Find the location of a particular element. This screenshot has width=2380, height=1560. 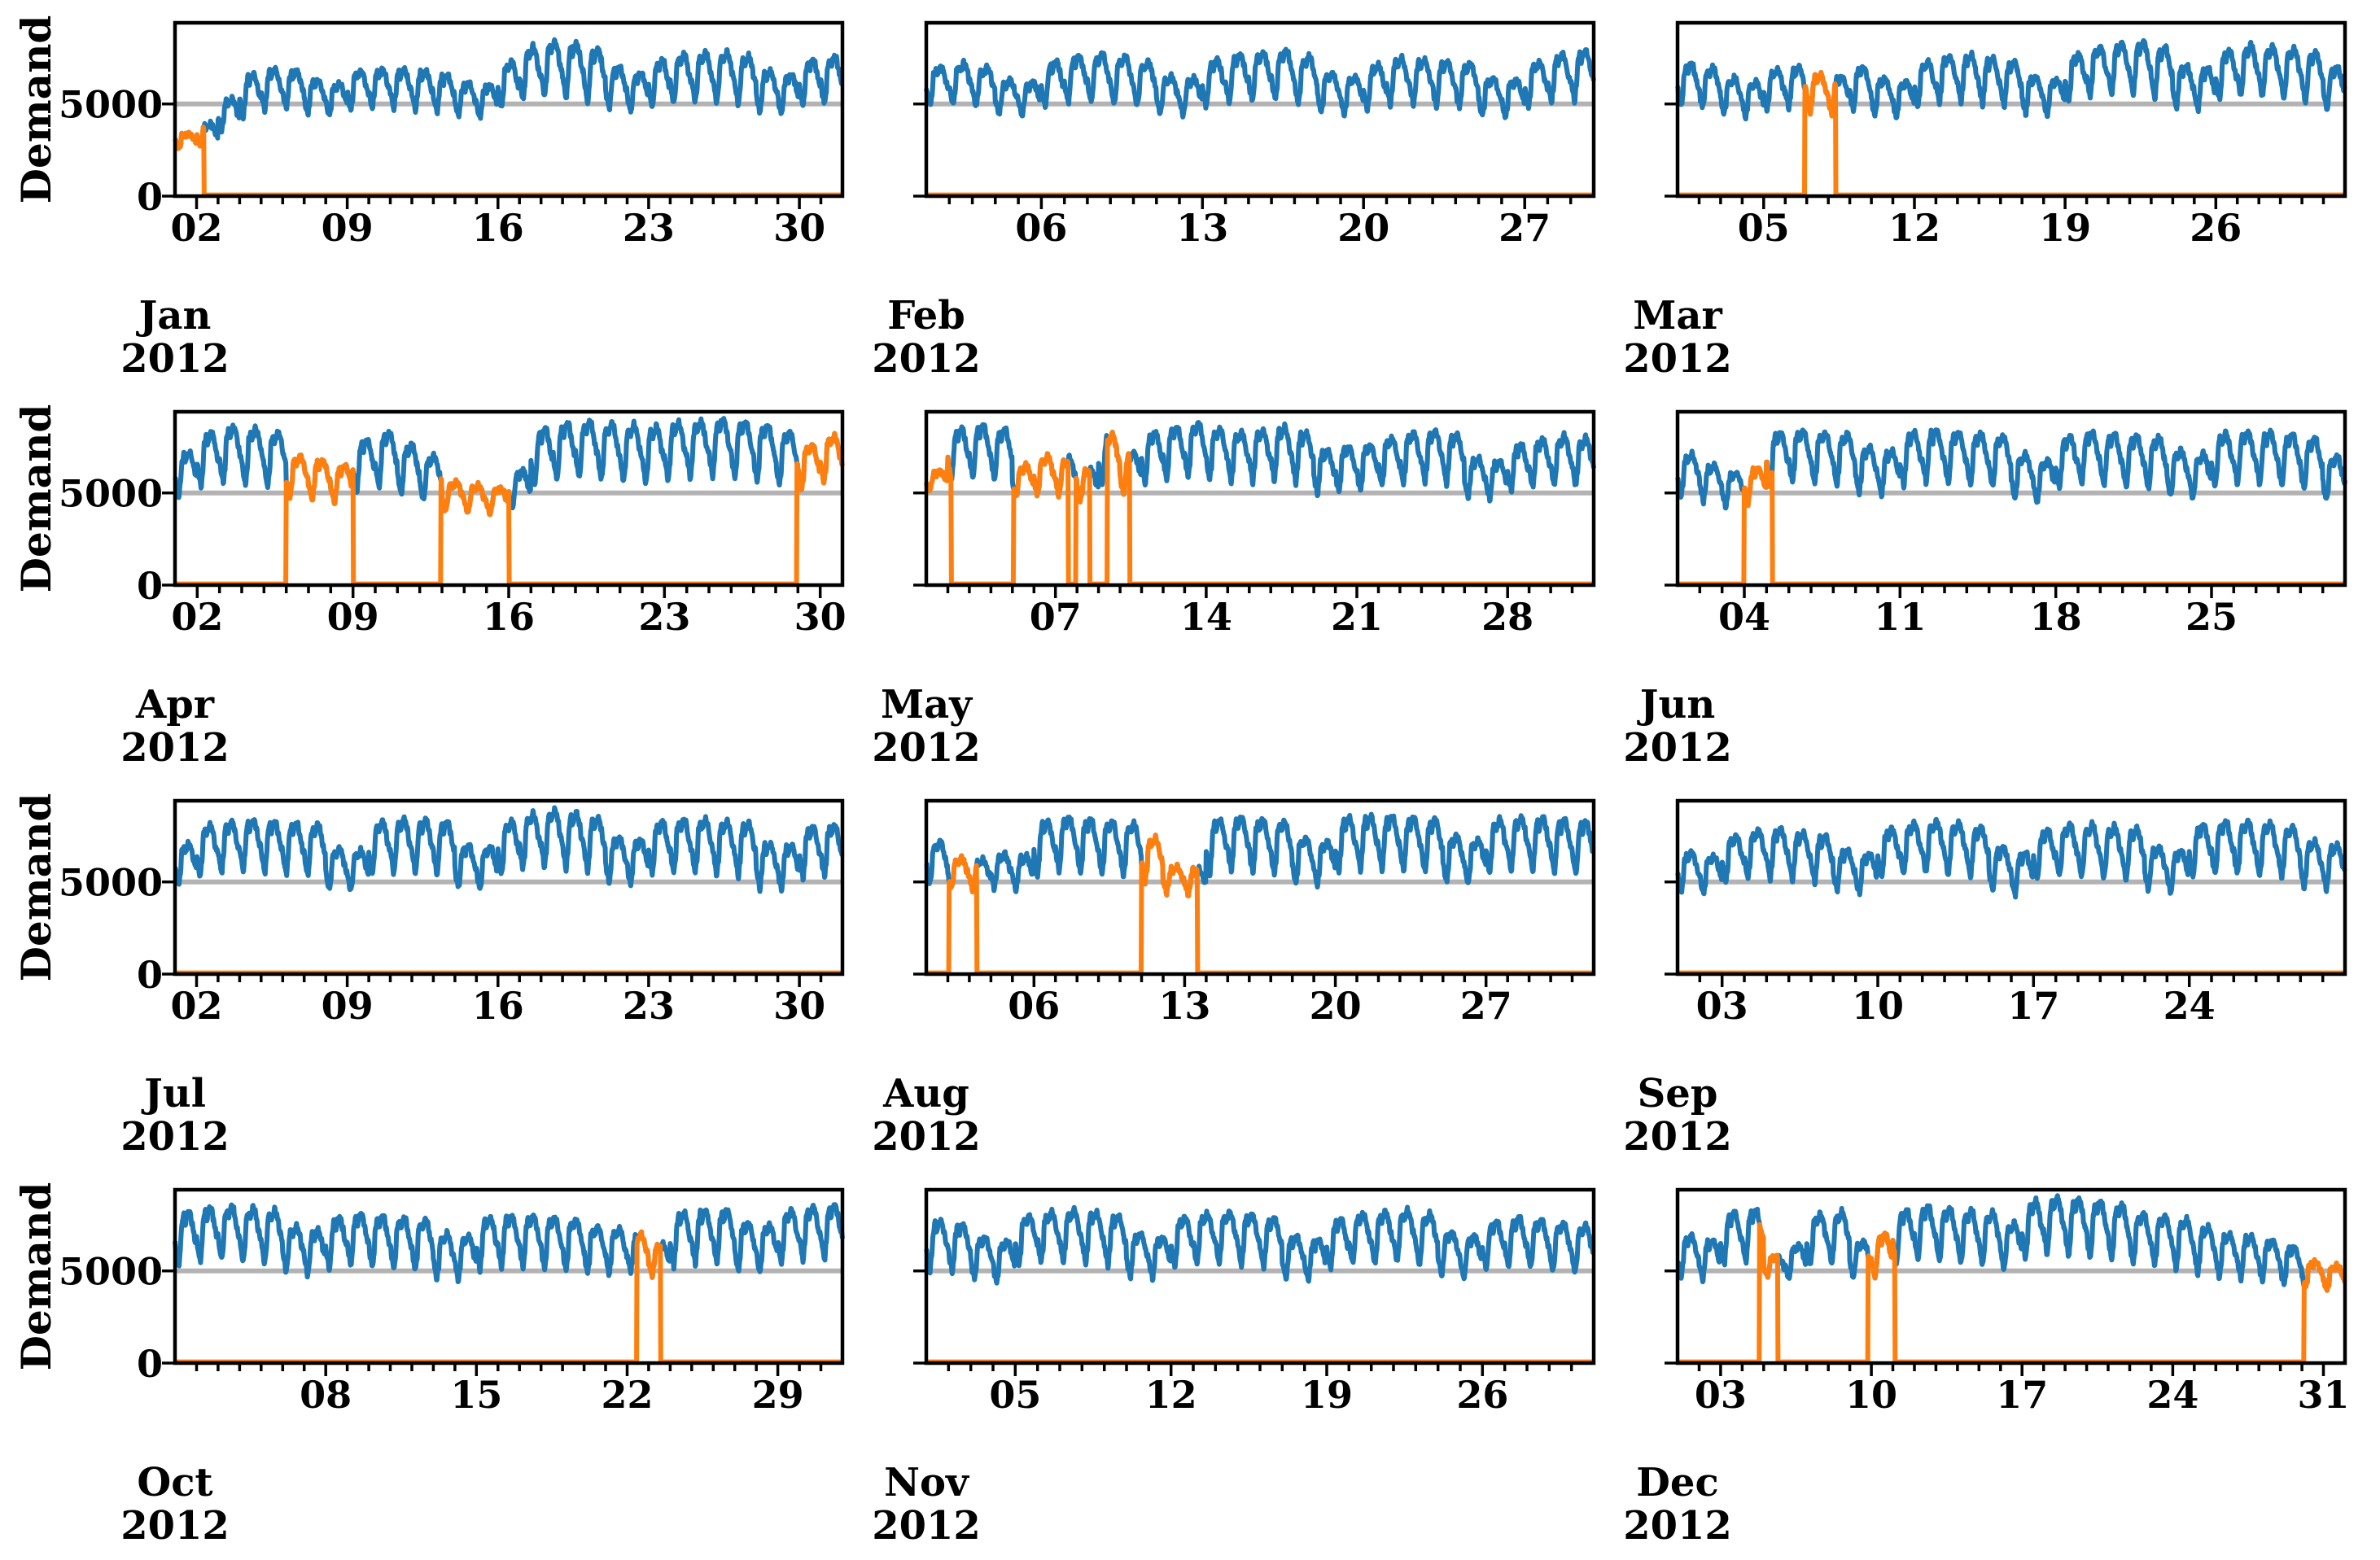

x-tick-label: 03 is located at coordinates (1722, 1006).